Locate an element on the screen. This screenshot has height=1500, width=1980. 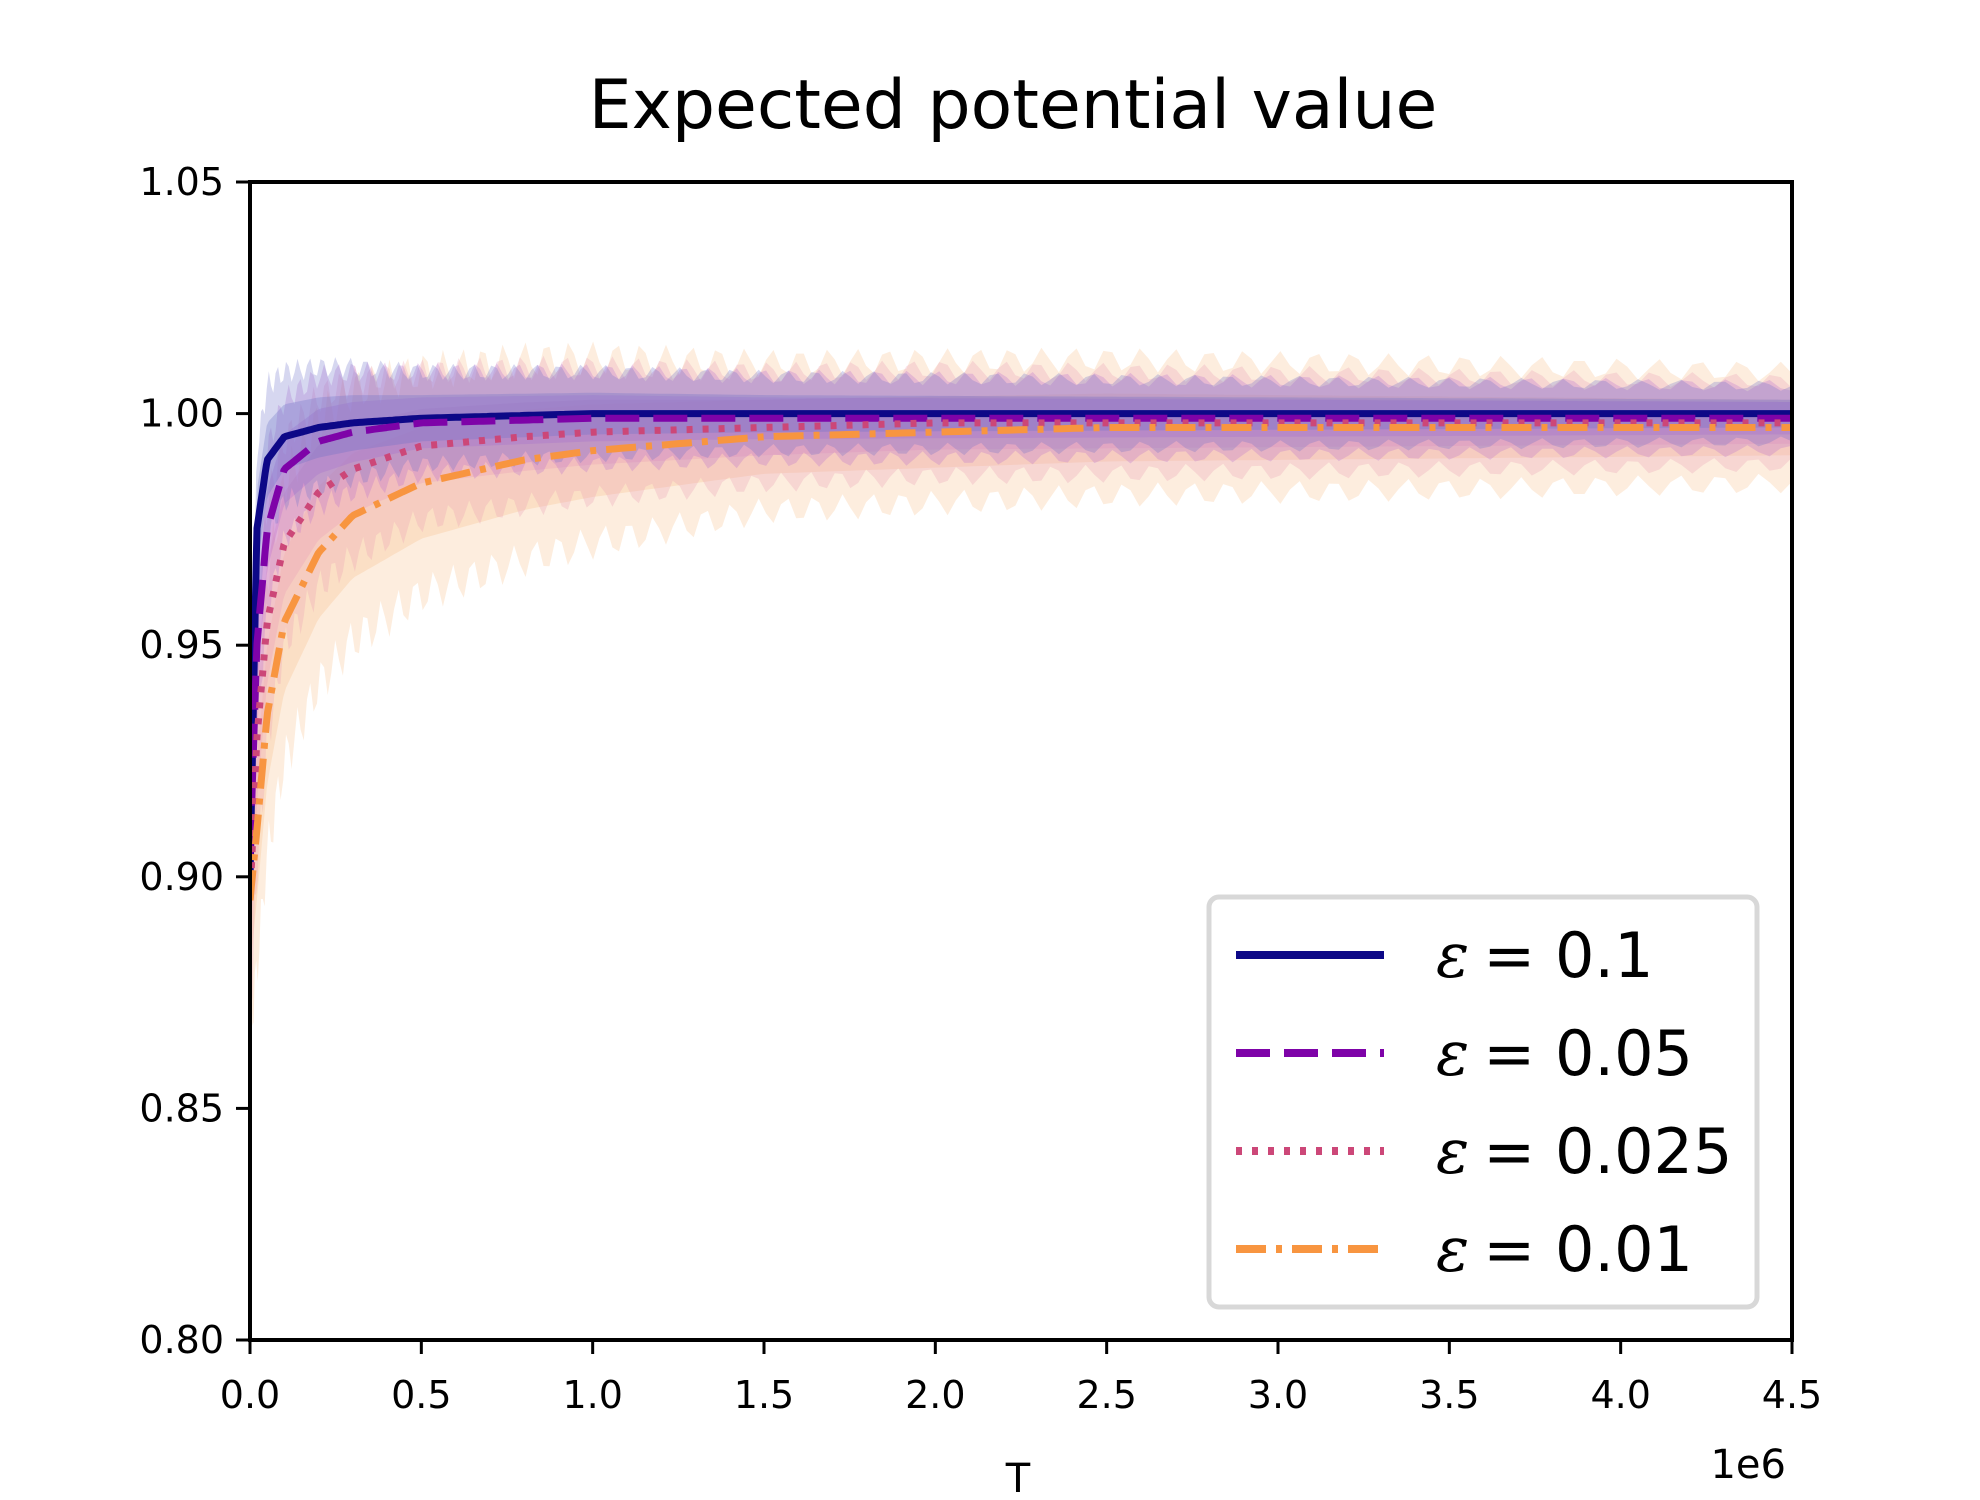
legend-label: ε = 0.05 is located at coordinates (1564, 1053).